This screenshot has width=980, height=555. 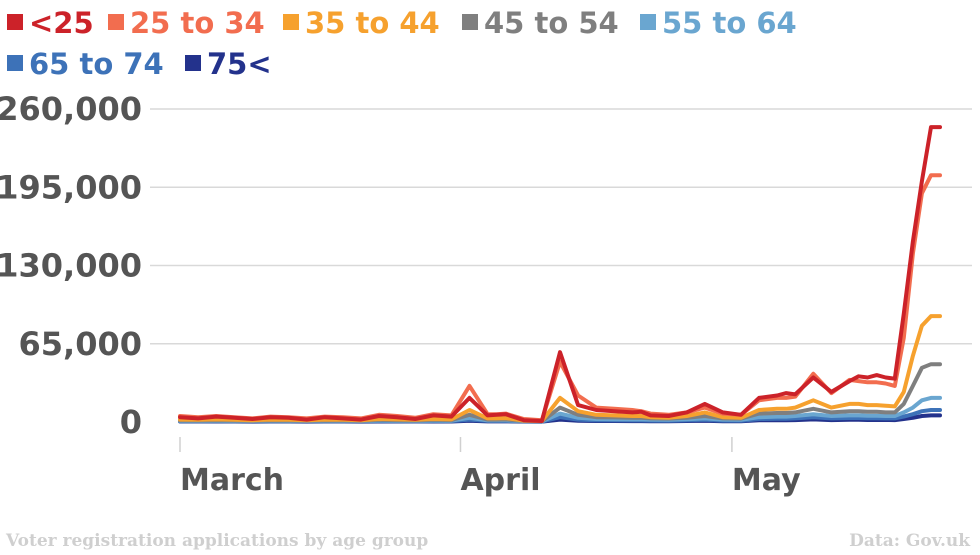 What do you see at coordinates (96, 64) in the screenshot?
I see `legend-label: 65 to 74` at bounding box center [96, 64].